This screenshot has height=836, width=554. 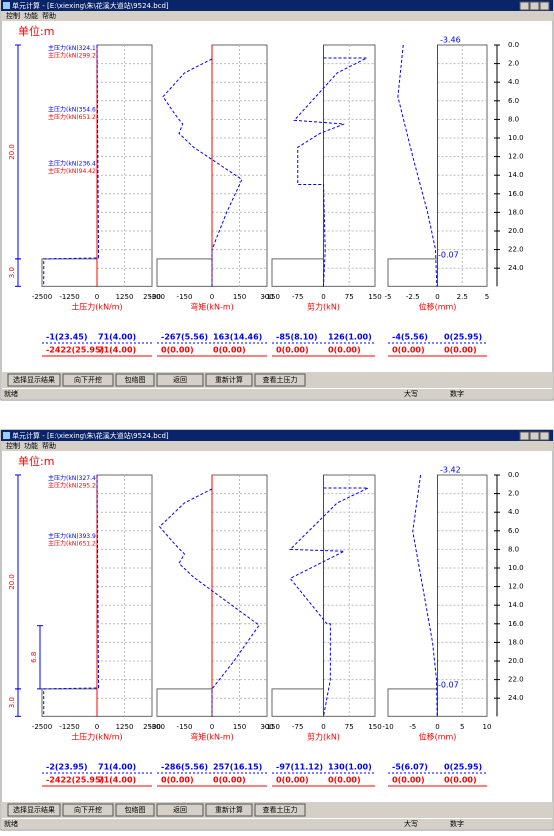 I want to click on window-title: 单元计算 - [E:\xiexing\朱\花溪大道站\9524.bcd], so click(x=90, y=5).